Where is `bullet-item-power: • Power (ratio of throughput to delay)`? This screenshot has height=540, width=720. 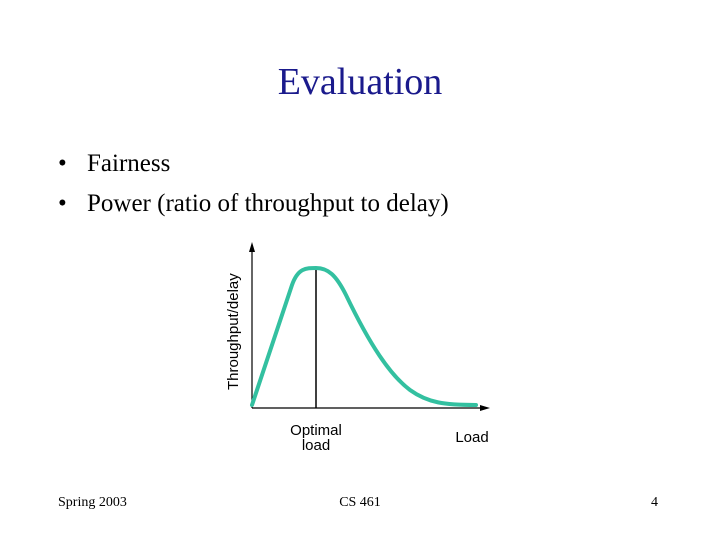
bullet-item-power: • Power (ratio of throughput to delay) is located at coordinates (253, 204).